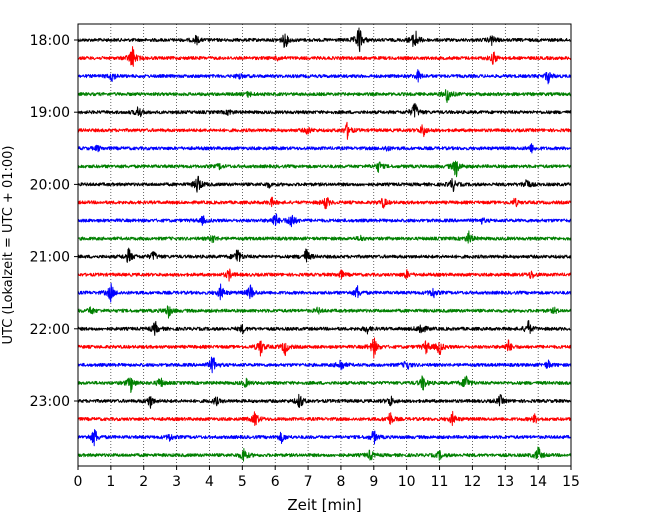 Image resolution: width=650 pixels, height=520 pixels. I want to click on x-tick-label-10: 10, so click(407, 482).